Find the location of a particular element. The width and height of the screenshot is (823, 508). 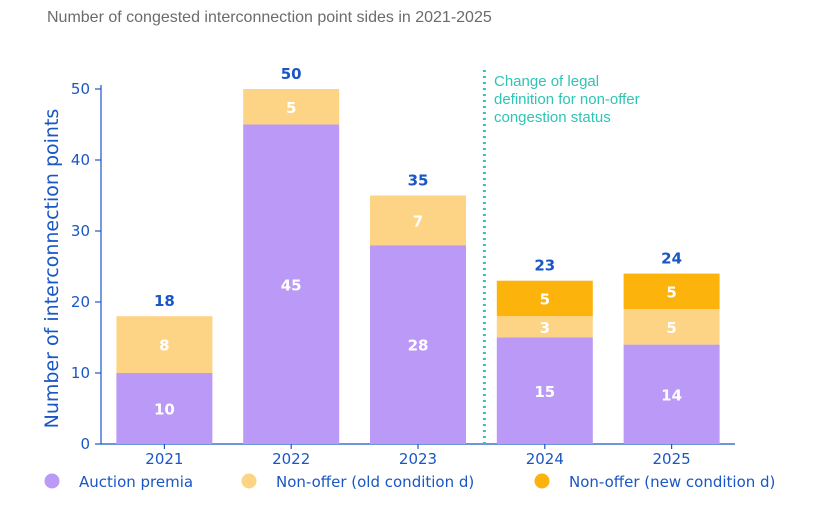

bar-total-label: 18 is located at coordinates (164, 301).